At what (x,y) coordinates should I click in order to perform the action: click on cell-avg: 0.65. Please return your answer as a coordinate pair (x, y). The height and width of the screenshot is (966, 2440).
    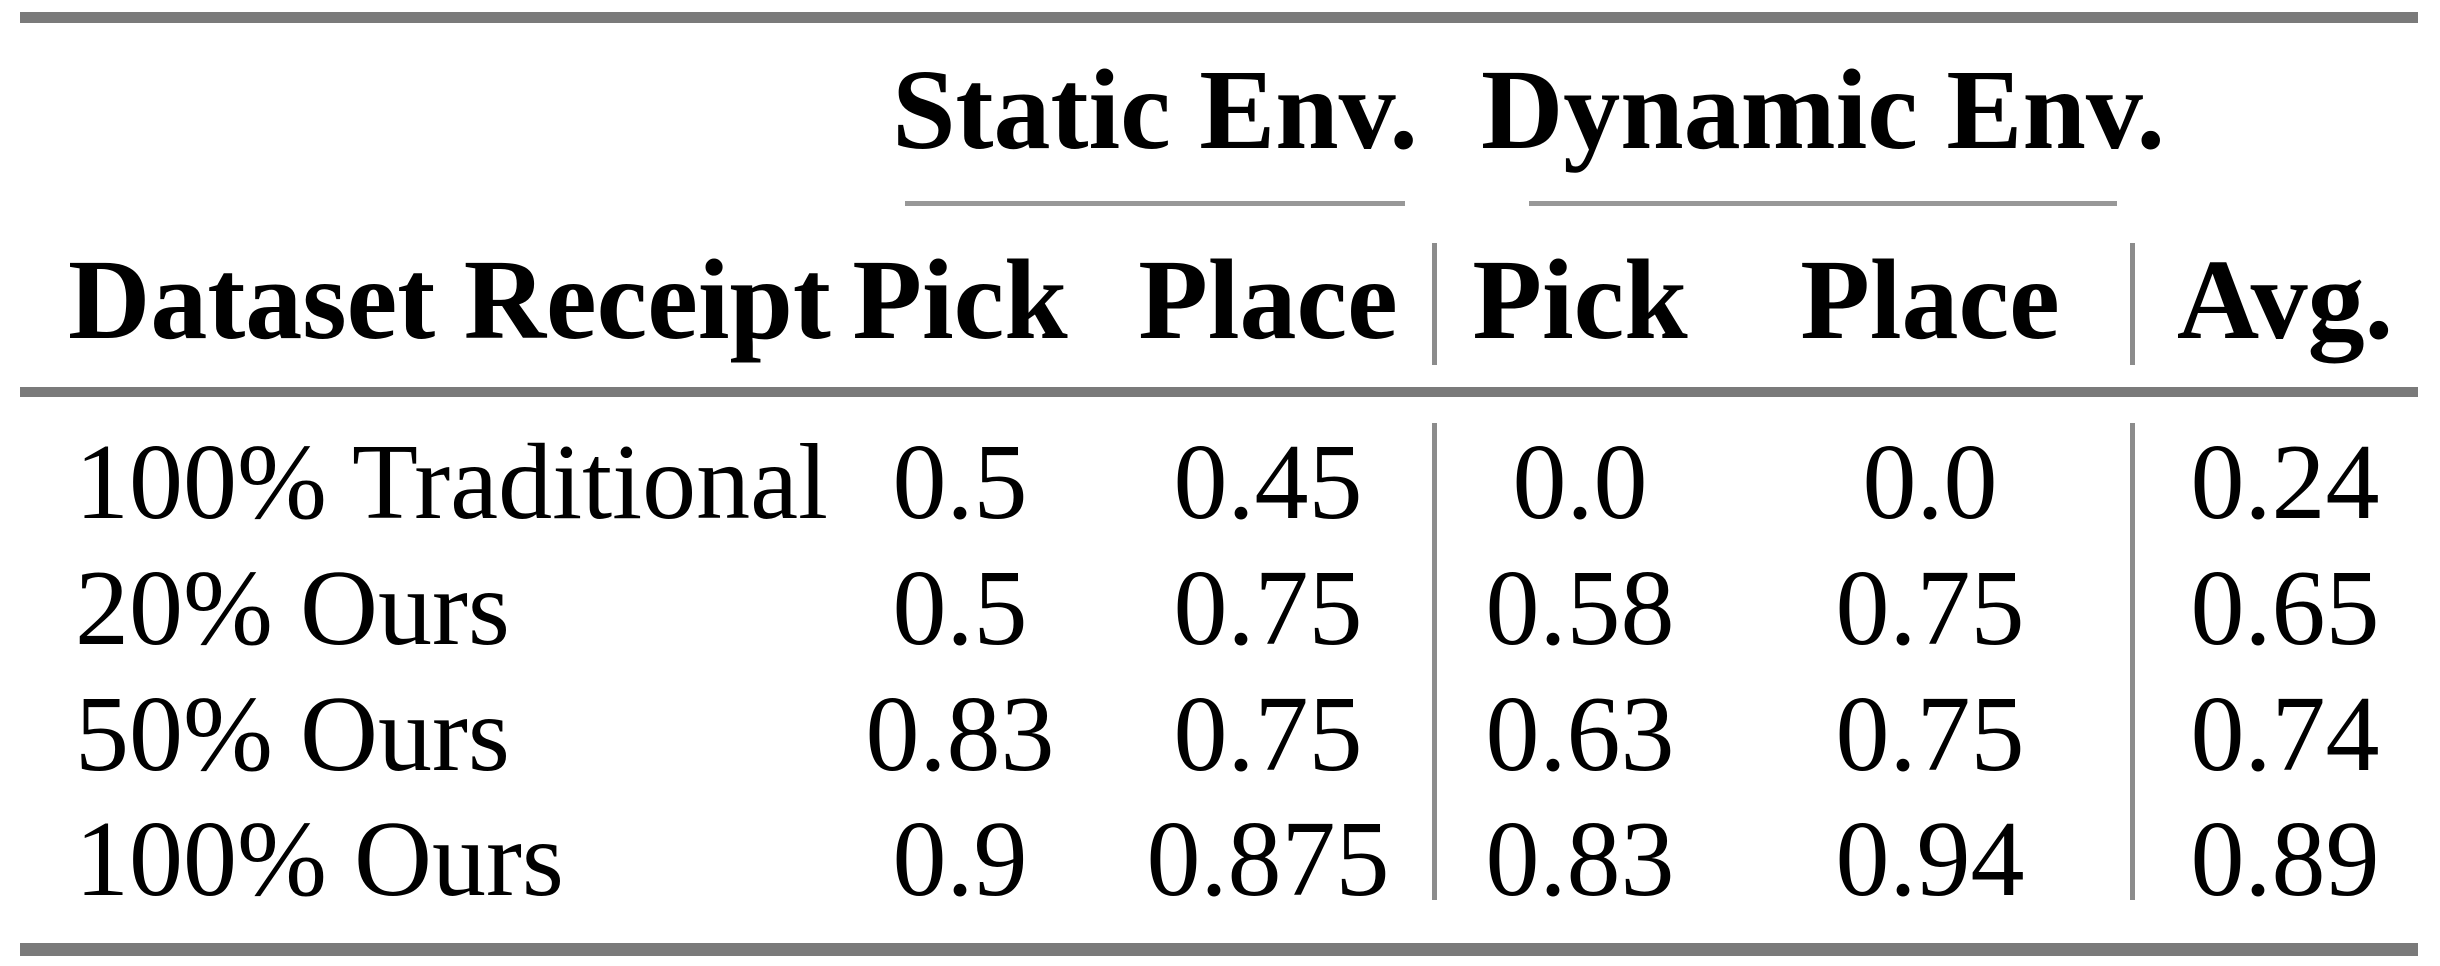
    Looking at the image, I should click on (2285, 608).